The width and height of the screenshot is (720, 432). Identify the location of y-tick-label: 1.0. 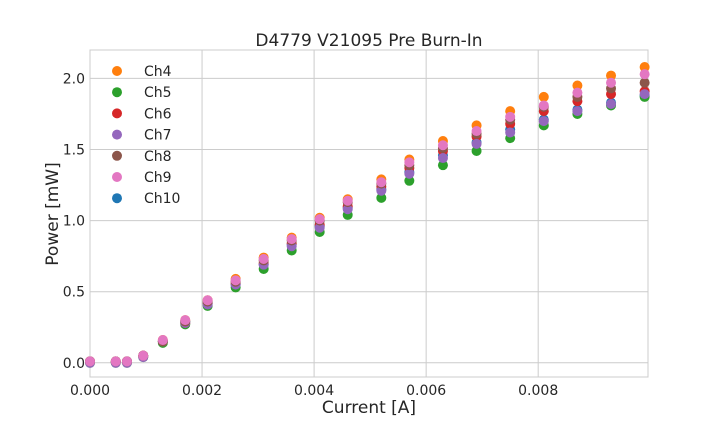
(74, 222).